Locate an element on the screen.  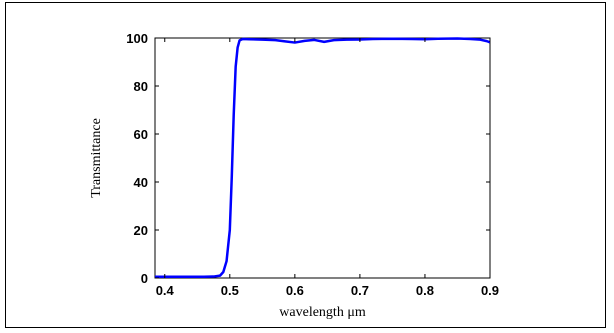
y-tick-label: 20 is located at coordinates (141, 230).